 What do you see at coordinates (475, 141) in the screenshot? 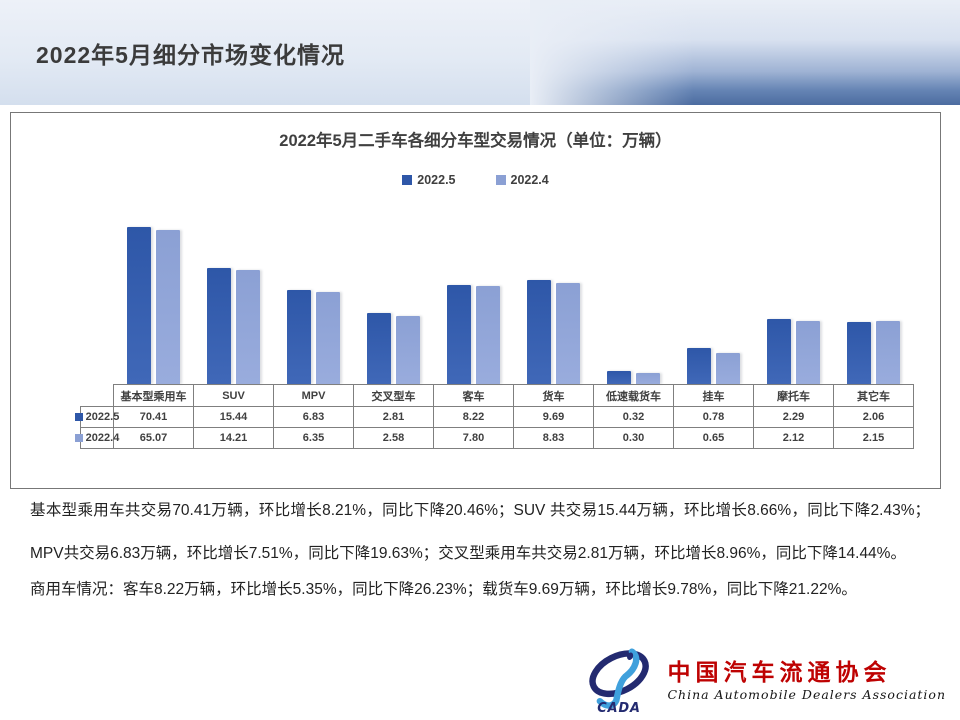
I see `chart-title: 2022年5月二手车各细分车型交易情况（单位：万辆）` at bounding box center [475, 141].